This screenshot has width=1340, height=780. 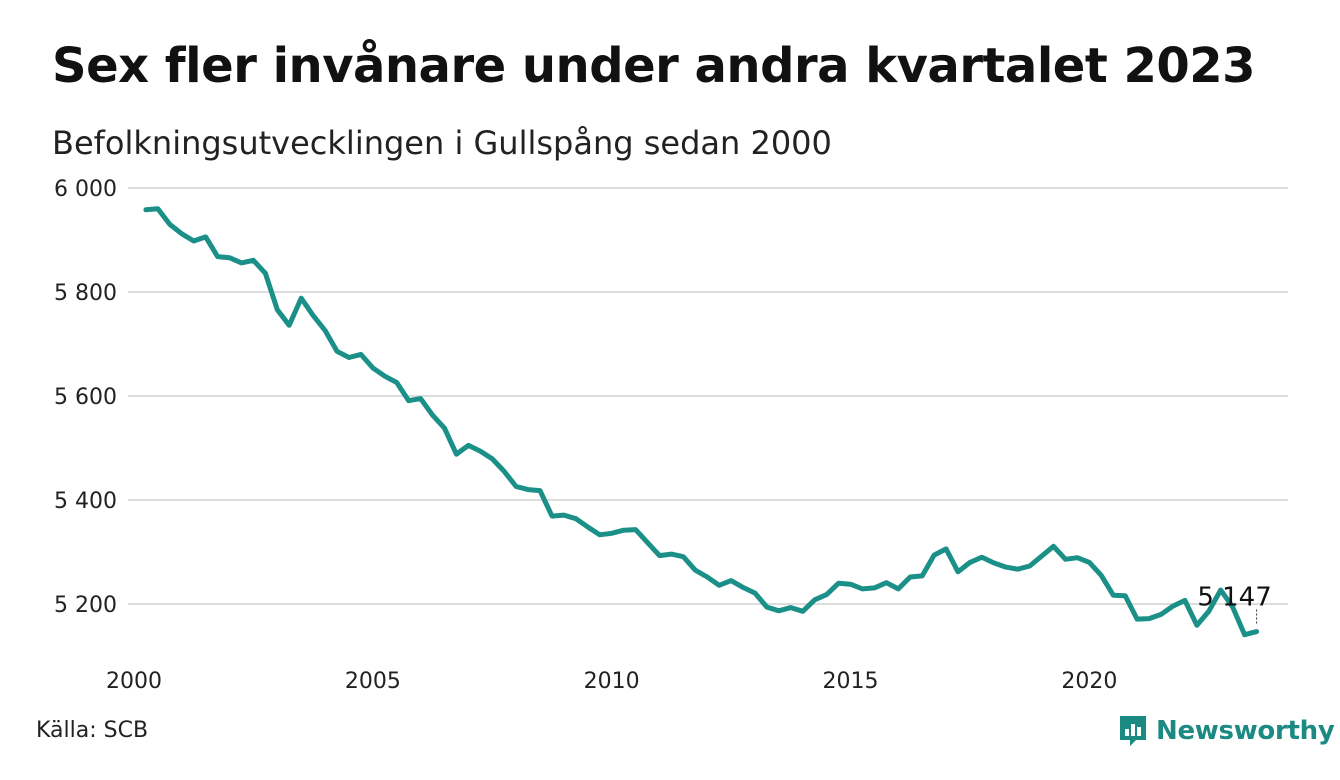 What do you see at coordinates (85, 293) in the screenshot?
I see `y-tick-label: 5 800` at bounding box center [85, 293].